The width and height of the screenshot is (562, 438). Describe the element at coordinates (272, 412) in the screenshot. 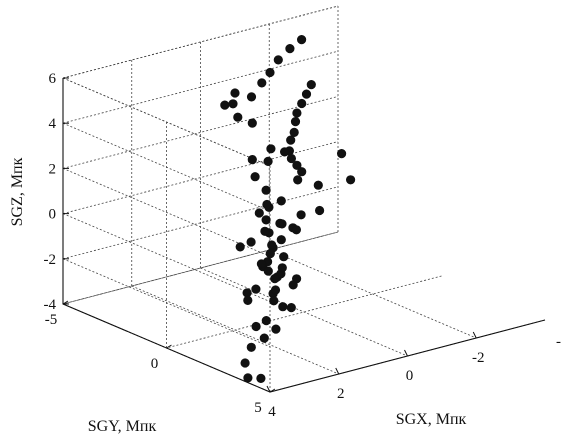

I see `x-tick-label: 4` at that location.